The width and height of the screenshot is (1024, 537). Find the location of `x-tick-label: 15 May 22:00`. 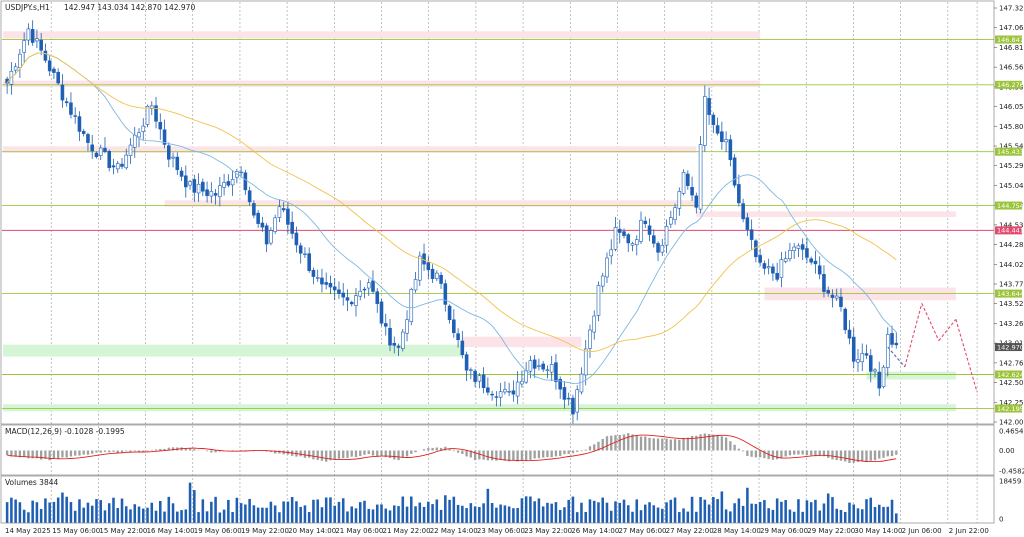

x-tick-label: 15 May 22:00 is located at coordinates (123, 531).